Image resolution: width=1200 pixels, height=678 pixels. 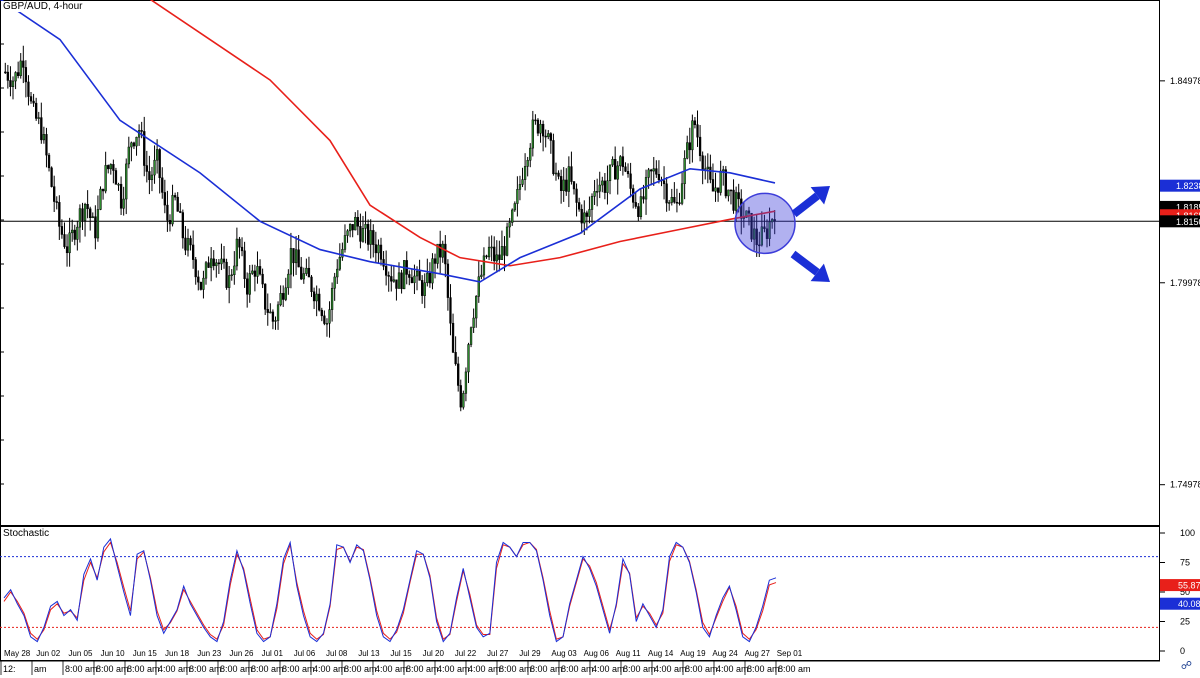 What do you see at coordinates (1186, 666) in the screenshot?
I see `link-icon: ☍` at bounding box center [1186, 666].